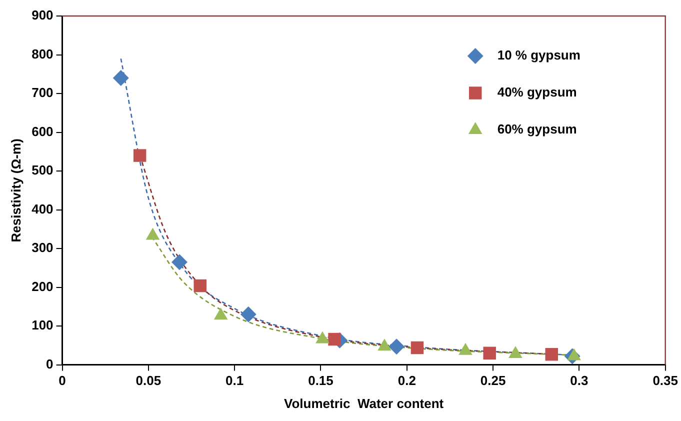  I want to click on x-tick-label: 0.2, so click(407, 380).